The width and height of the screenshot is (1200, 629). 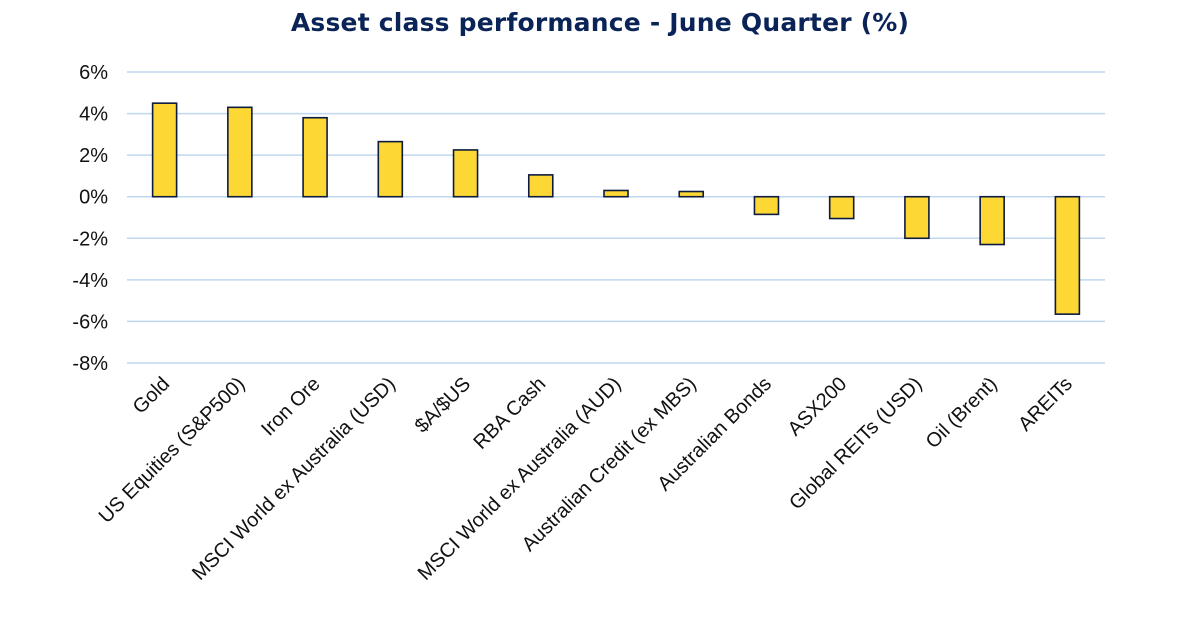 I want to click on x-tick-label: RBA Cash, so click(x=510, y=413).